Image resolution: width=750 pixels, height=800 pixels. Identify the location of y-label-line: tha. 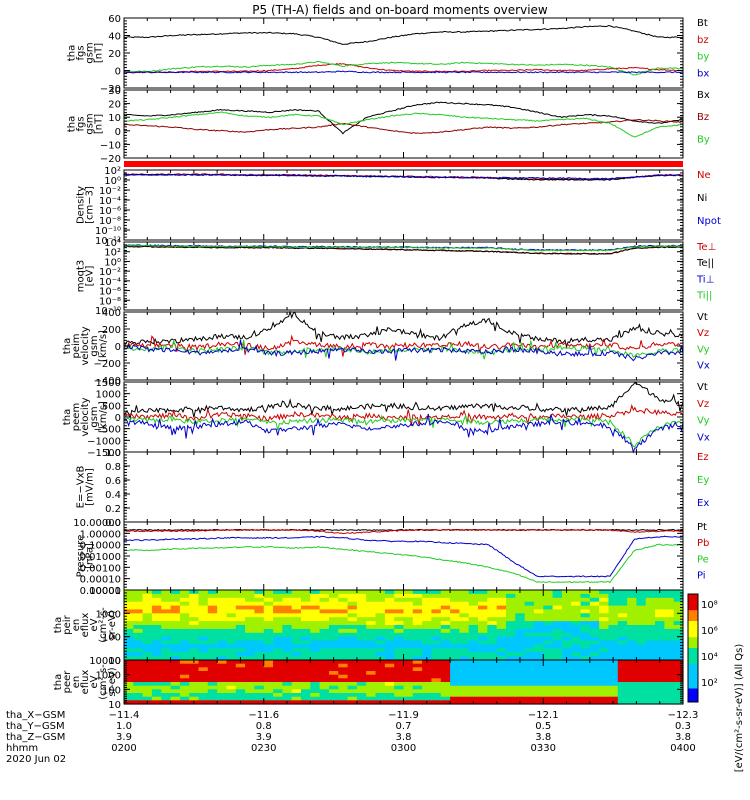
(72, 124).